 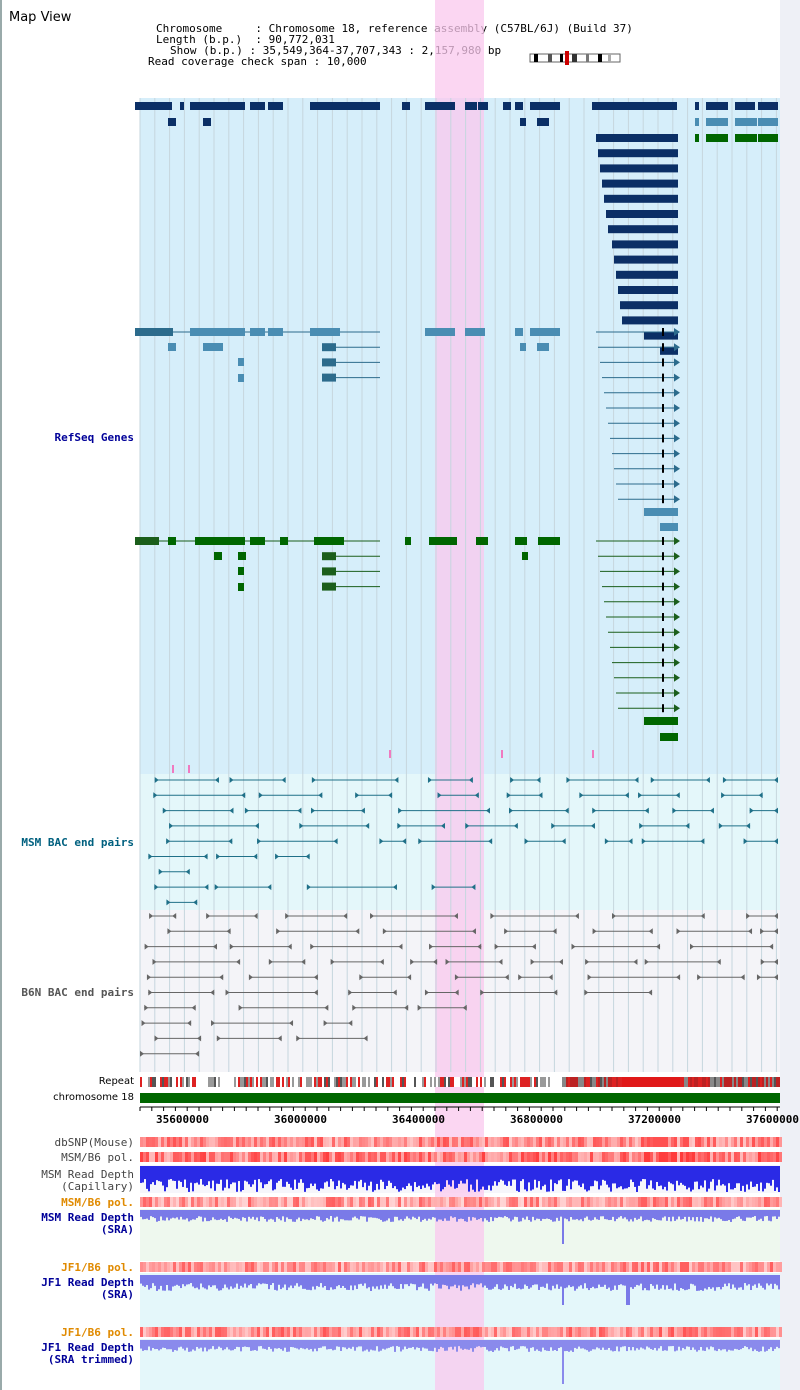 I want to click on axis-tick-label: 36400000, so click(x=418, y=1119).